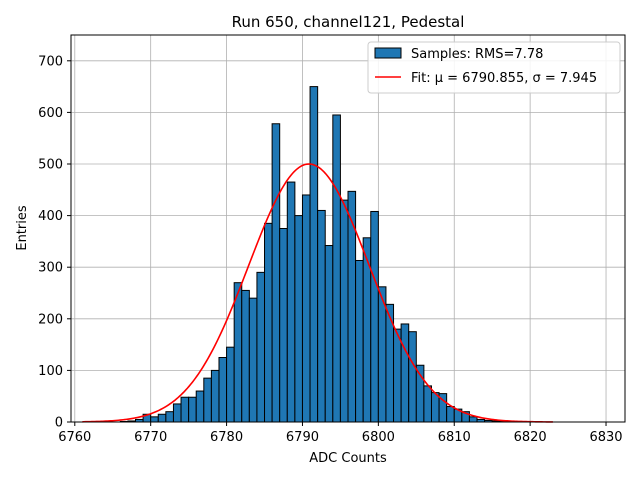 Image resolution: width=640 pixels, height=480 pixels. What do you see at coordinates (504, 78) in the screenshot?
I see `legend-fit-label: Fit: μ = 6790.855, σ = 7.945` at bounding box center [504, 78].